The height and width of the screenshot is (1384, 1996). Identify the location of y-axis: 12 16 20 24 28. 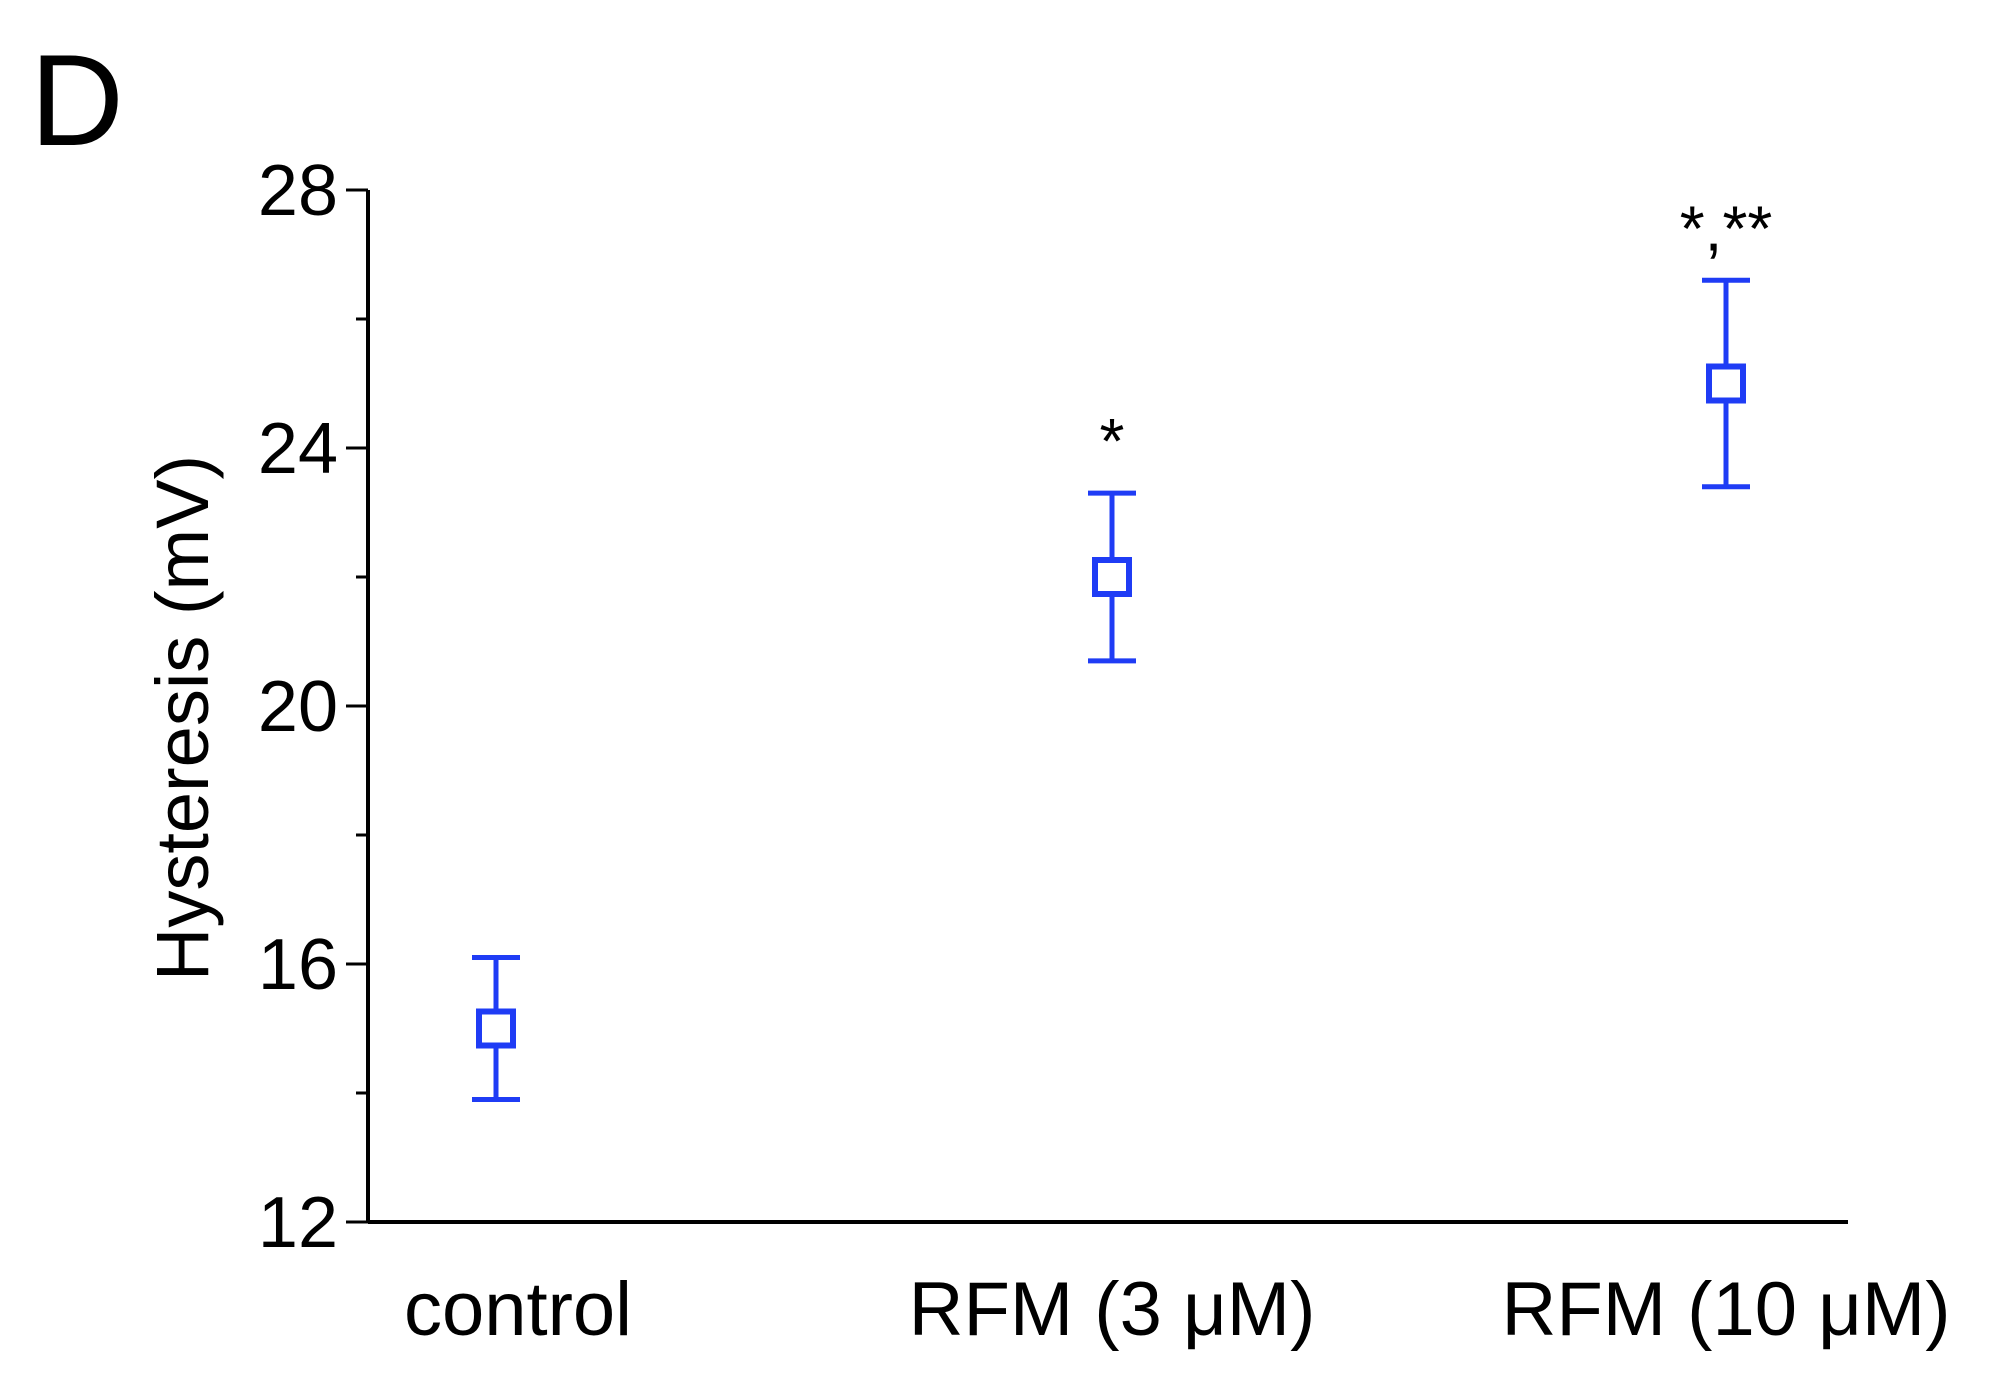
(314, 707).